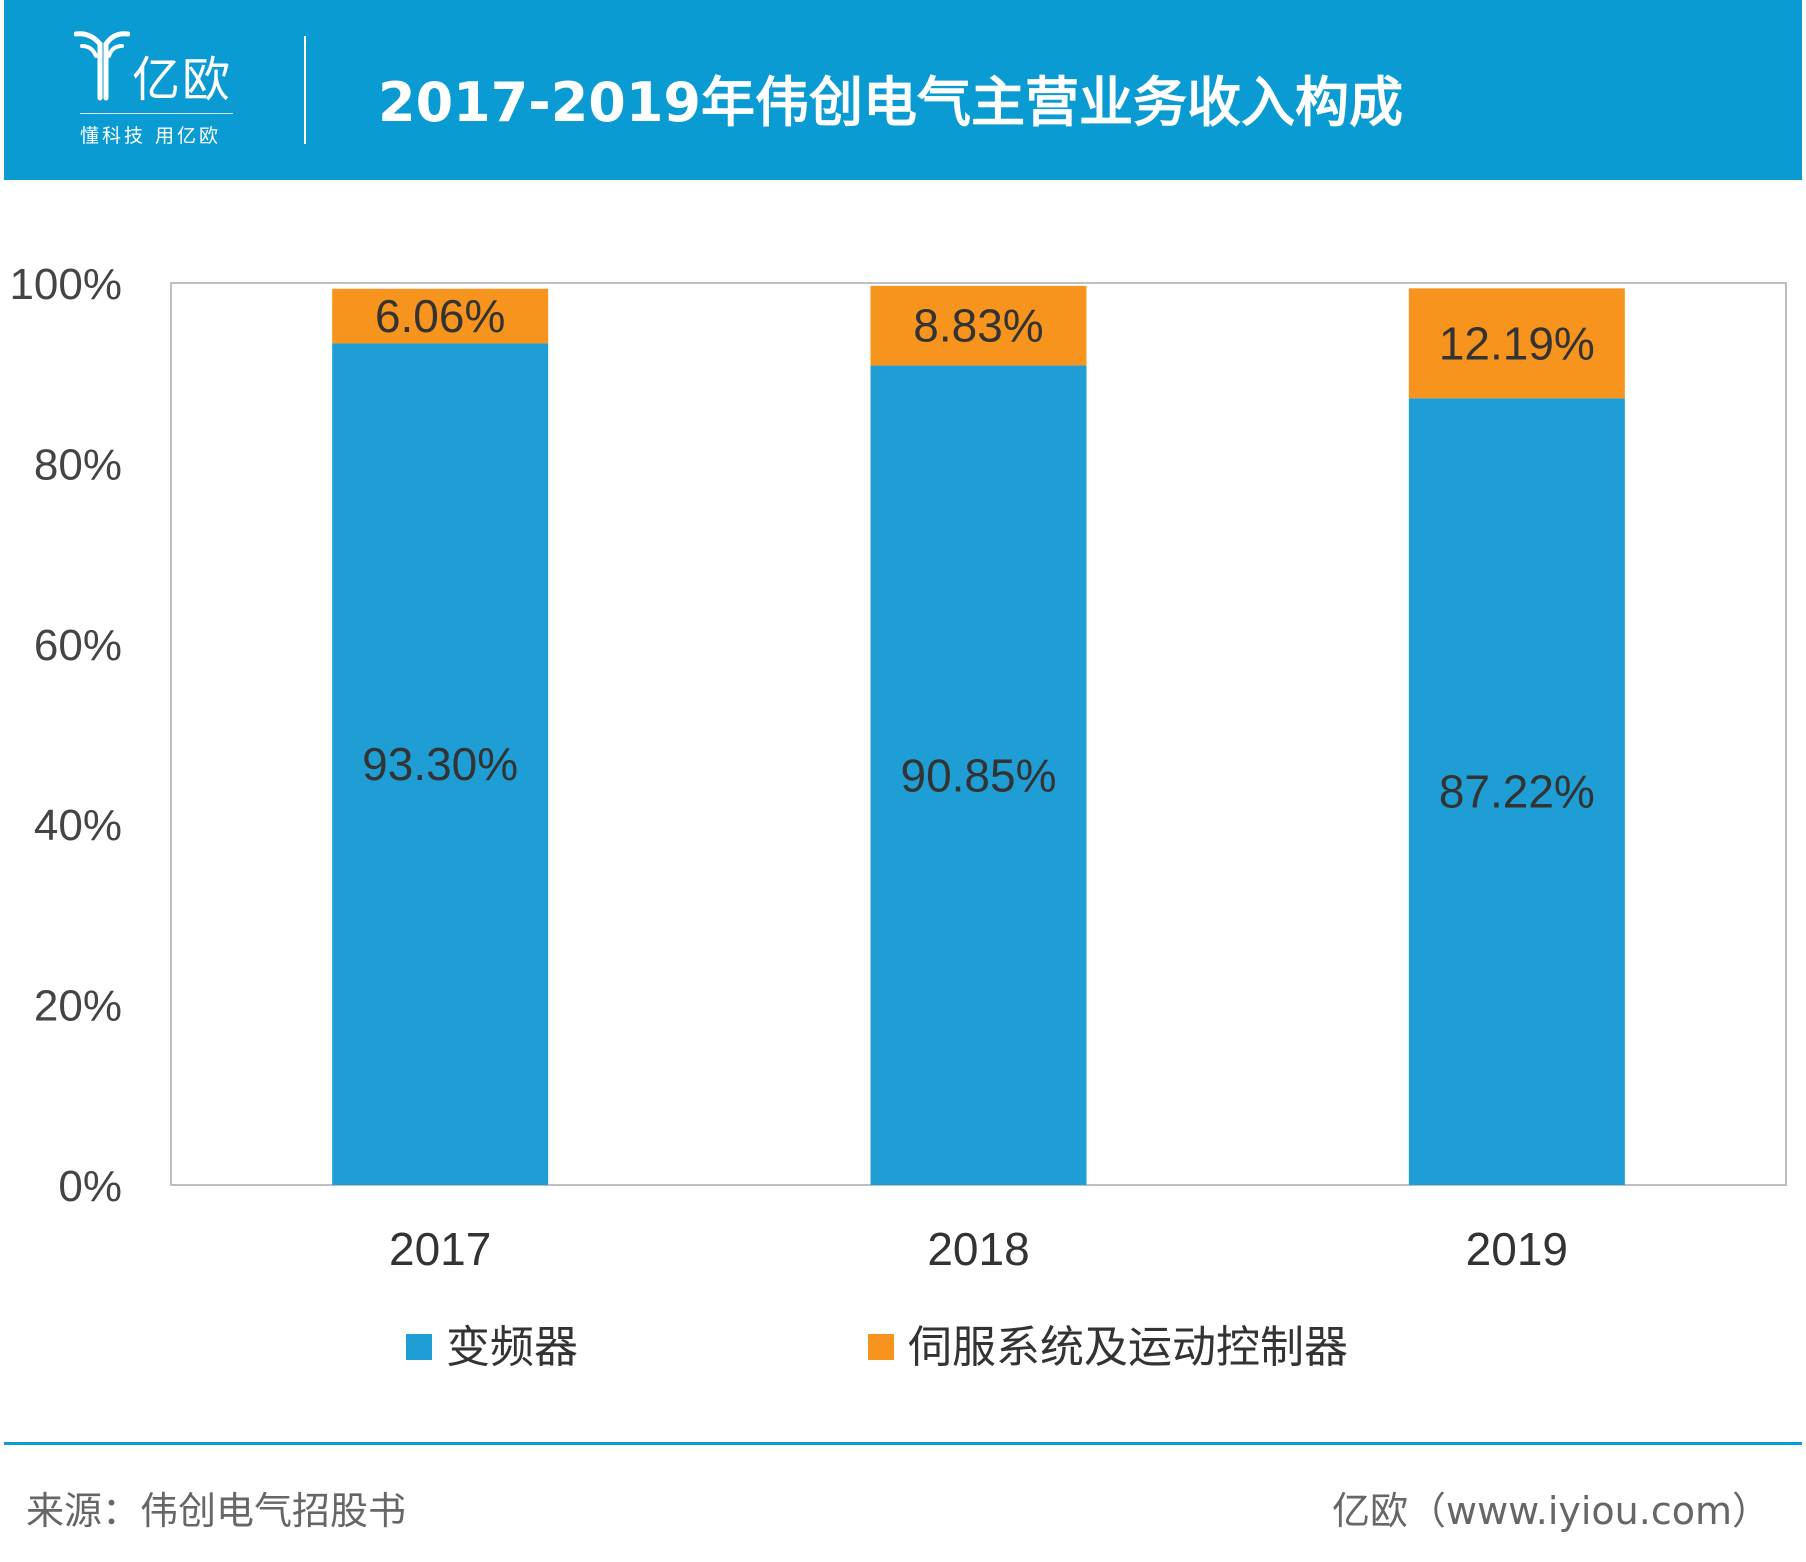 This screenshot has width=1806, height=1562. I want to click on legend-label: 伺服系统及运动控制器, so click(1128, 1347).